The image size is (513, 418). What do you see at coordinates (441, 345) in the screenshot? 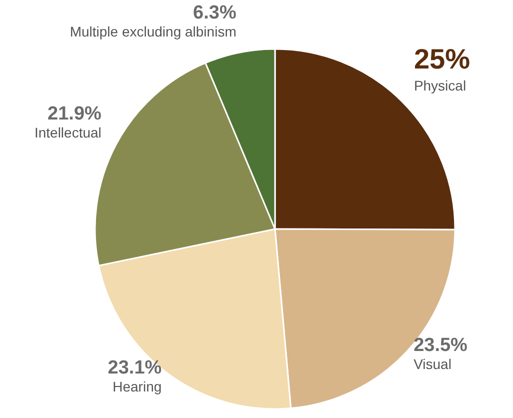
I see `data-label: 23.5%` at bounding box center [441, 345].